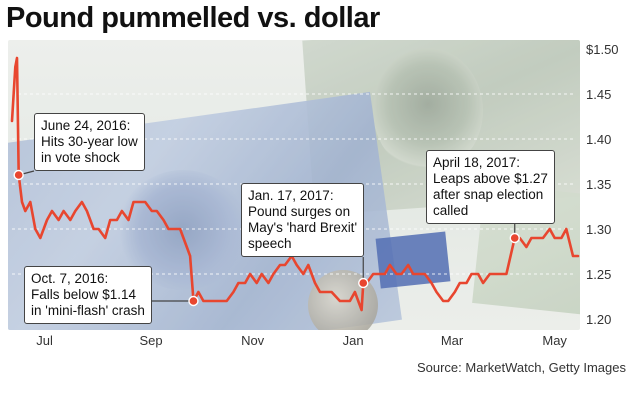  I want to click on chart-title: Pound pummelled vs. dollar, so click(193, 18).